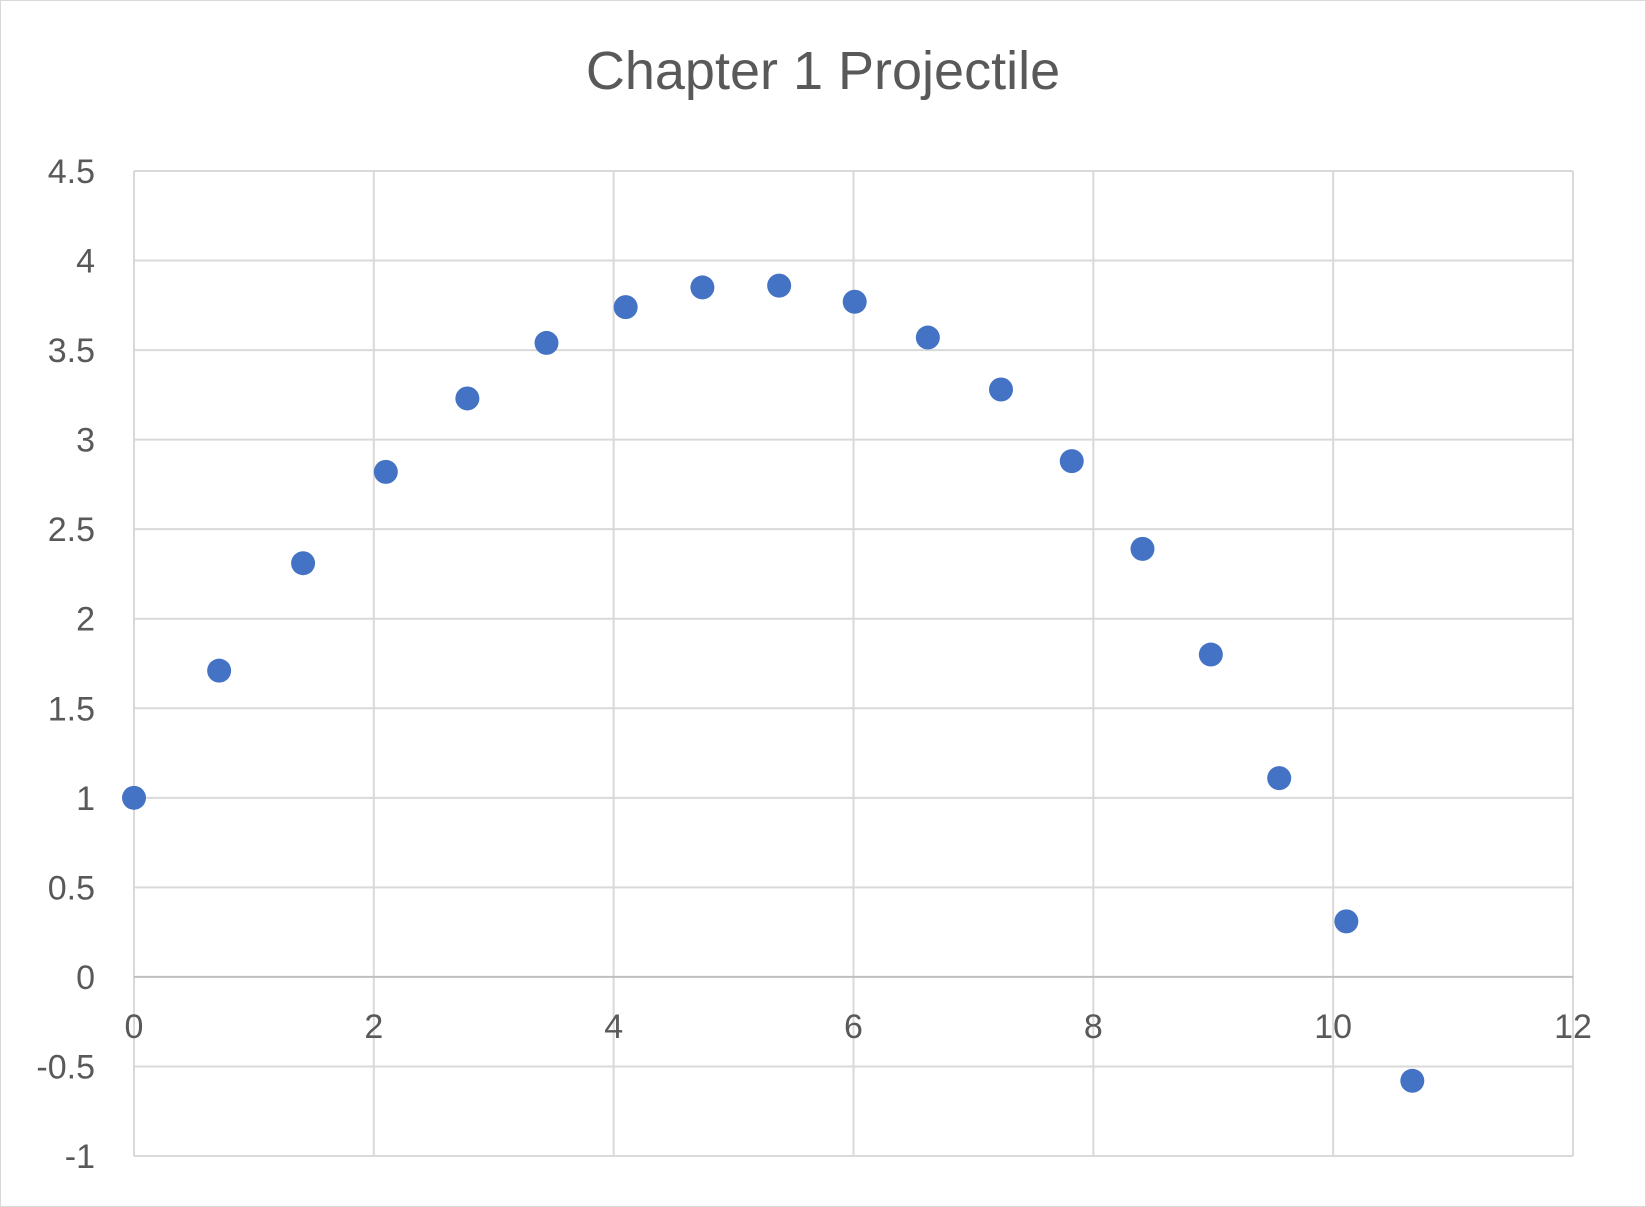 The image size is (1646, 1207). I want to click on x-tick-label: 6, so click(853, 1027).